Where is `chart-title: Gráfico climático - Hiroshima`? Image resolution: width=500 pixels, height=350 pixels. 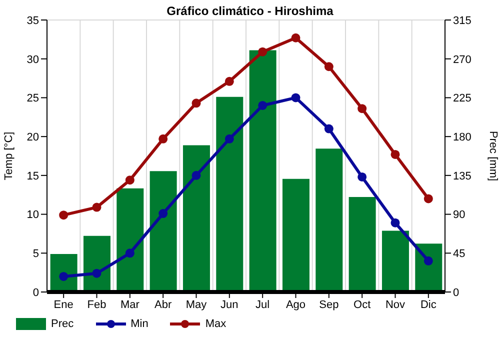
chart-title: Gráfico climático - Hiroshima is located at coordinates (250, 11).